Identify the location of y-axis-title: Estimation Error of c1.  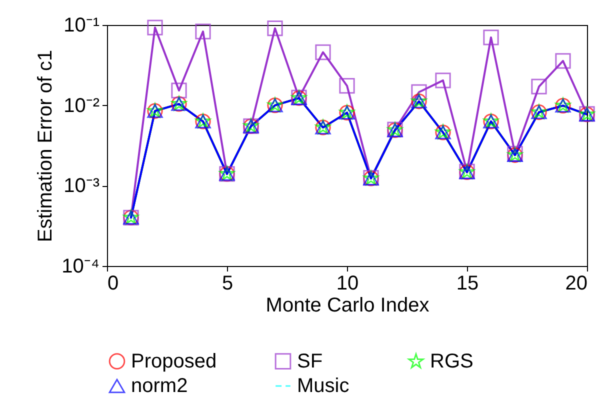
(45, 146).